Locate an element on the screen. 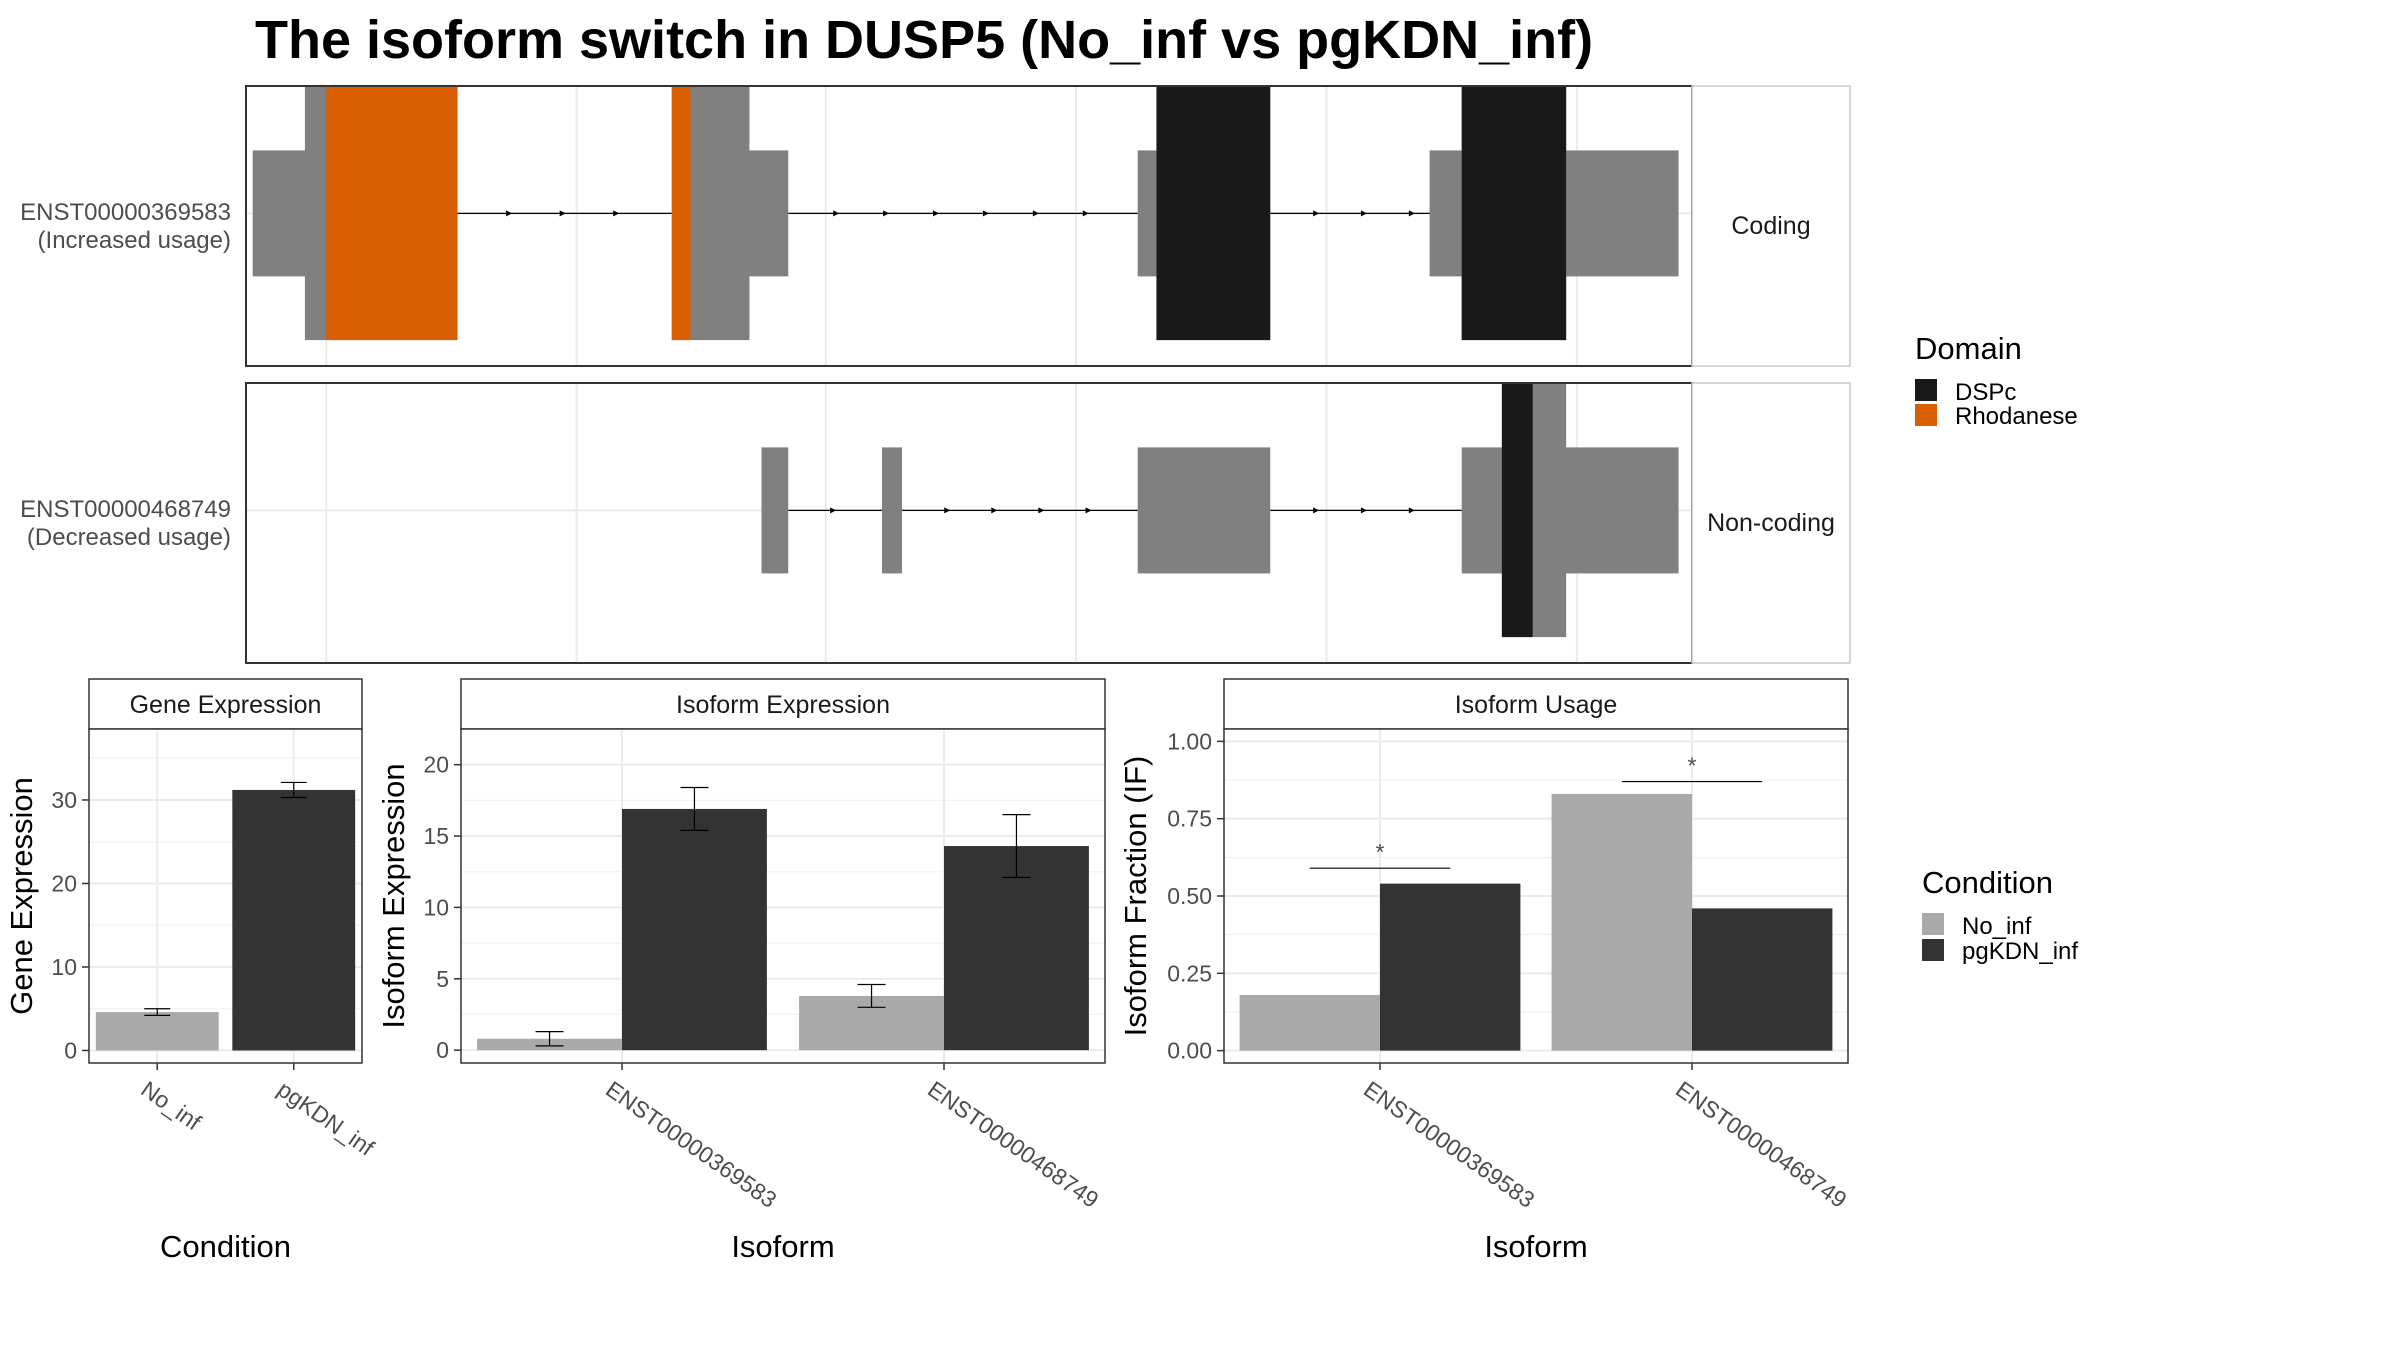 This screenshot has height=1355, width=2400. y-axis-title: Isoform Expression is located at coordinates (393, 895).